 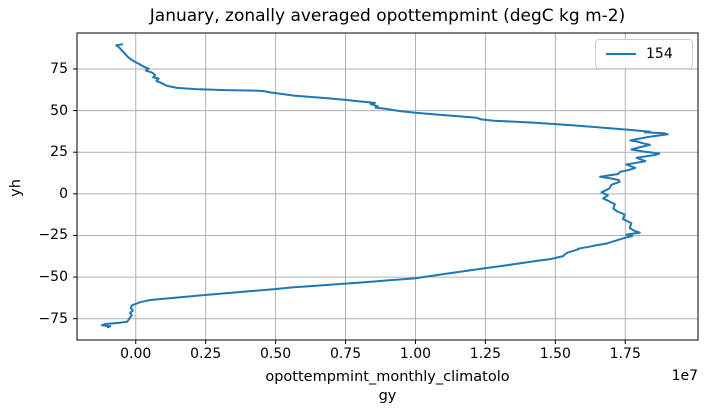 What do you see at coordinates (136, 354) in the screenshot?
I see `x-tick-label: 0.00` at bounding box center [136, 354].